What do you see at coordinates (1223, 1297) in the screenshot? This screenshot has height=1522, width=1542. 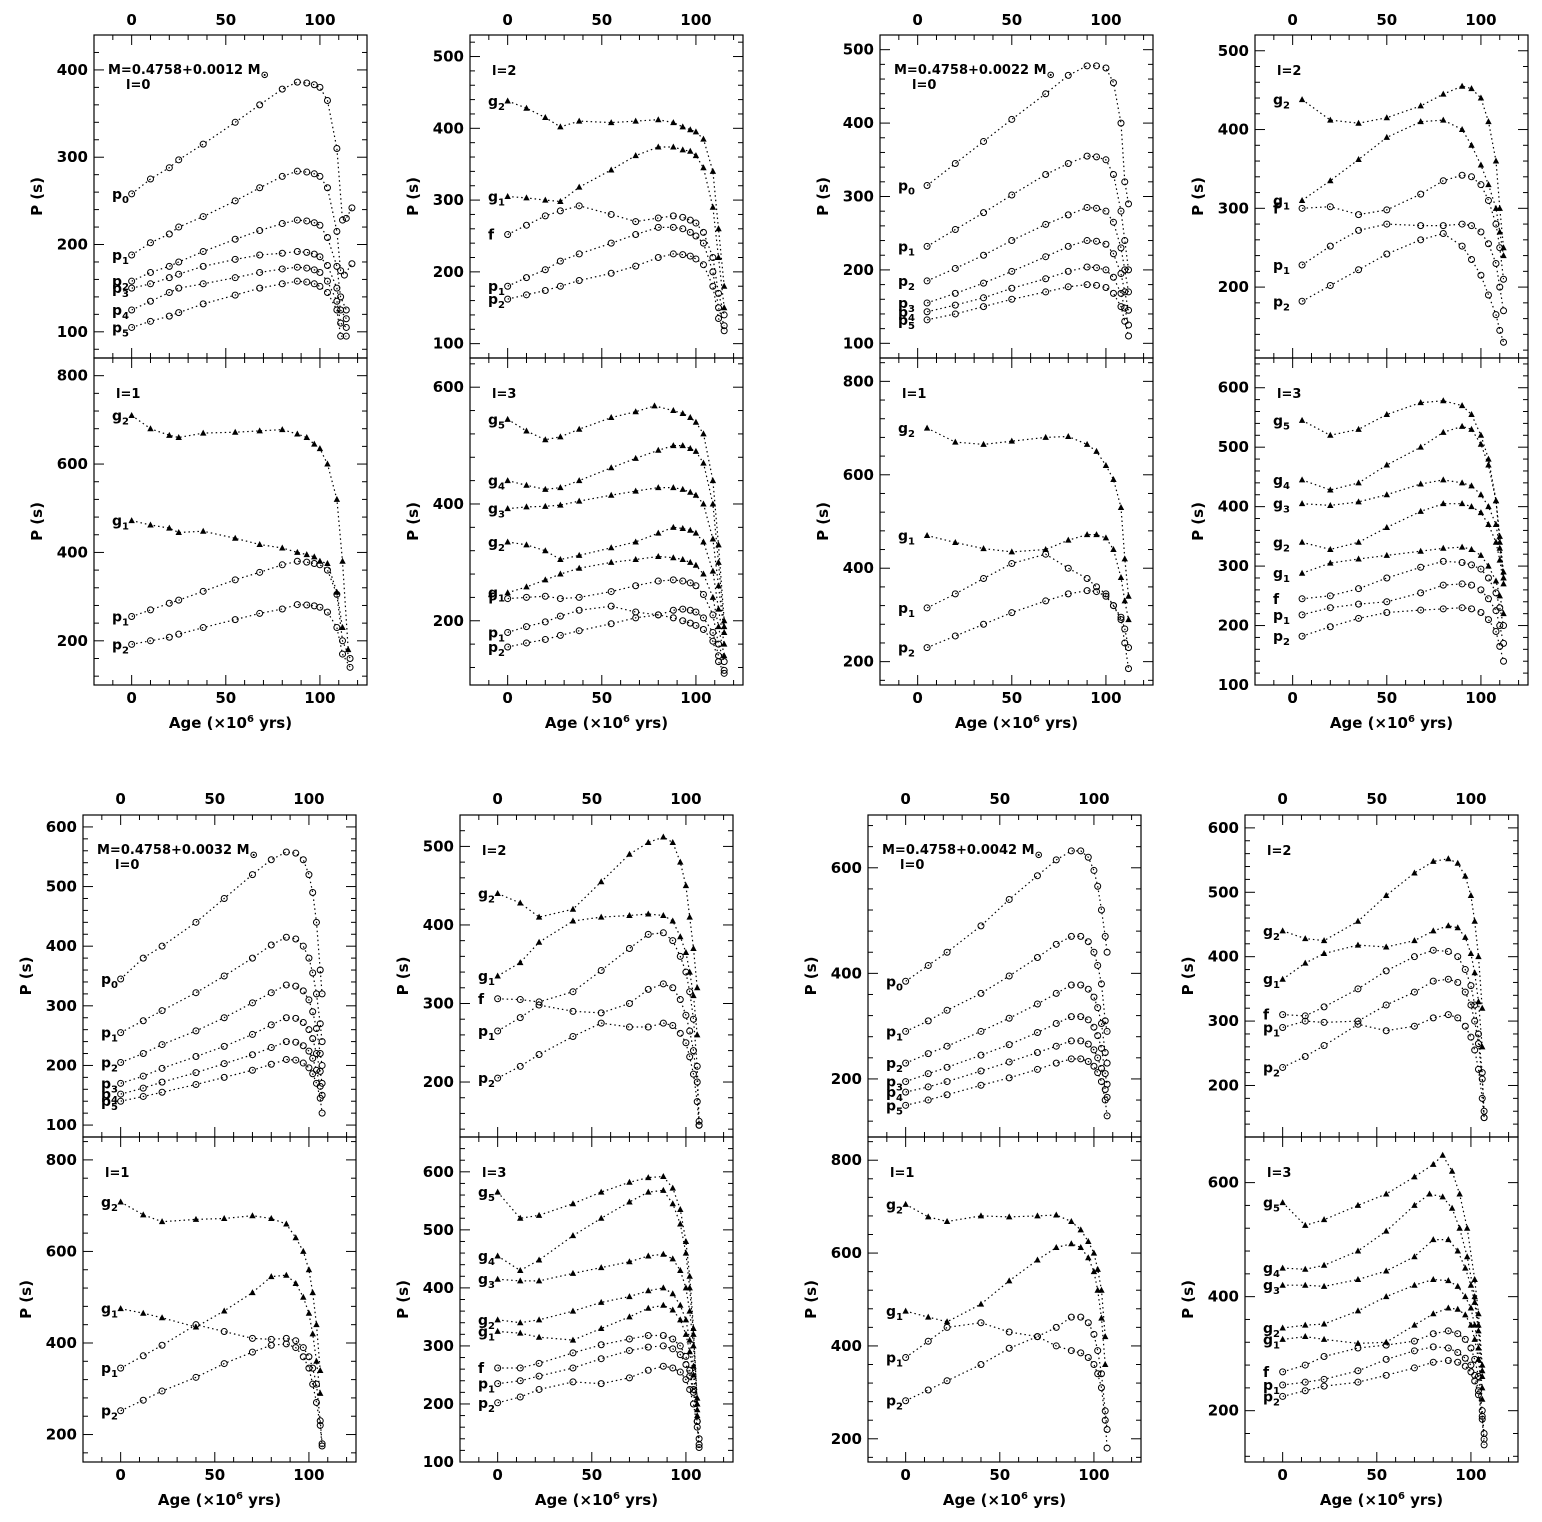 I see `y-tick-label: 400` at bounding box center [1223, 1297].